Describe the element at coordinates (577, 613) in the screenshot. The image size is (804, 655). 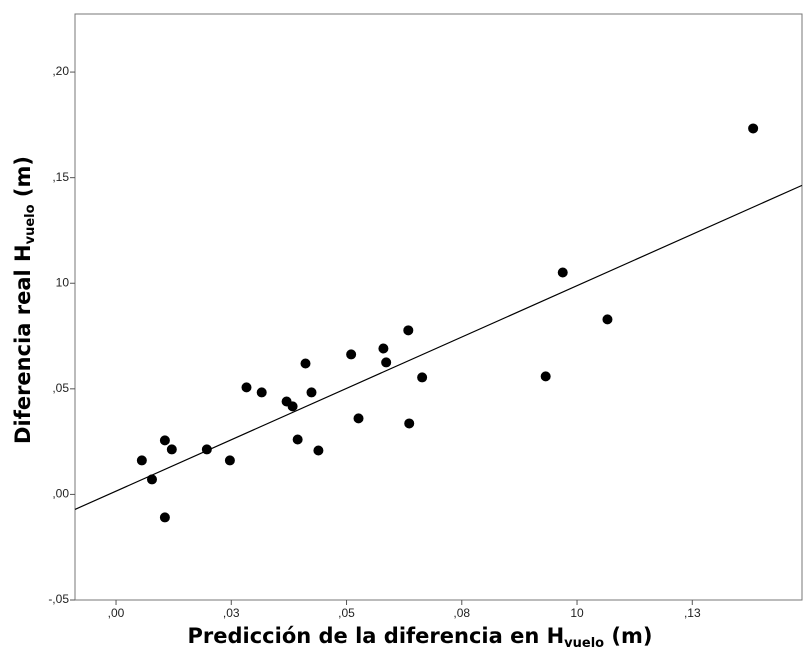
I see `x-tick-label: 10` at that location.